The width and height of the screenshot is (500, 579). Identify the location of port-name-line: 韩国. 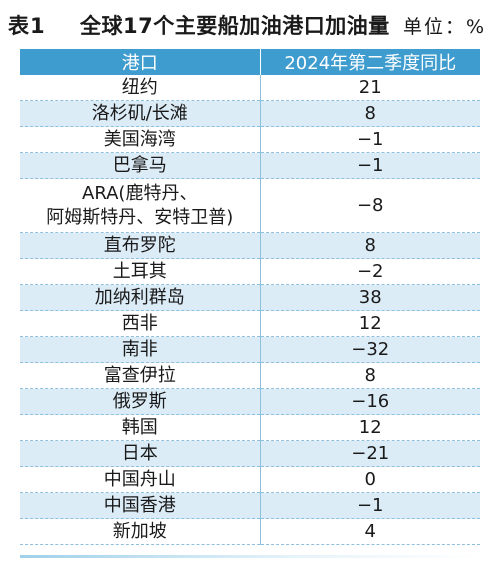
(139, 427).